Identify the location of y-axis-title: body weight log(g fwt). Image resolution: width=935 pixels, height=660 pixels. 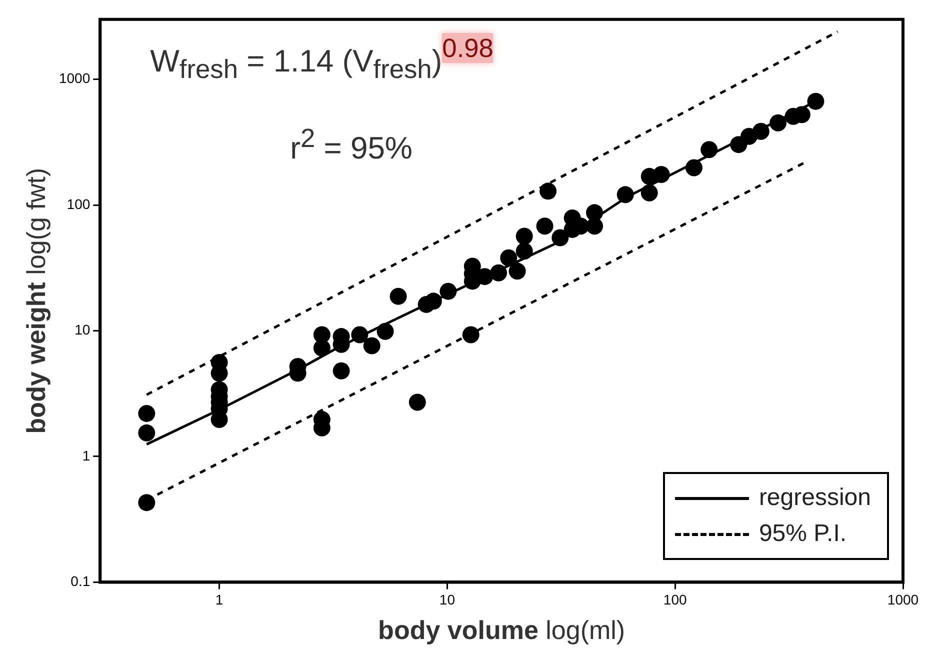
(36, 301).